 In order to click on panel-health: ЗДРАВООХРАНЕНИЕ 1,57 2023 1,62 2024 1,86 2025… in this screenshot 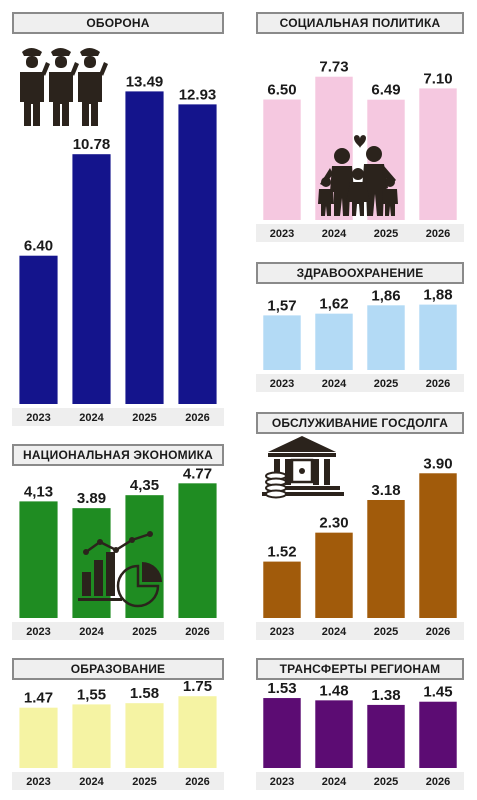, I will do `click(360, 328)`.